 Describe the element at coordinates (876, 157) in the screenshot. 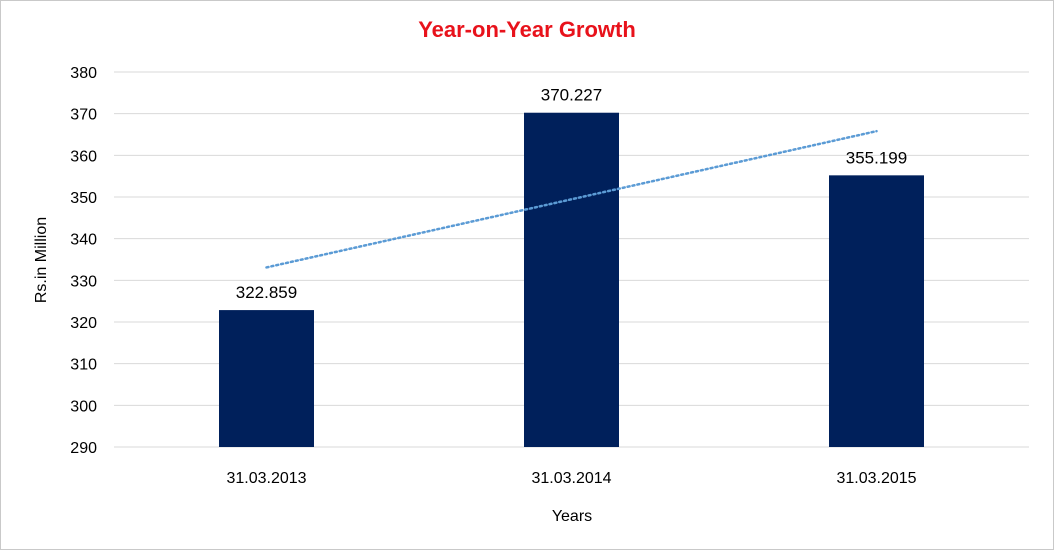

I see `data-label: 355.199` at that location.